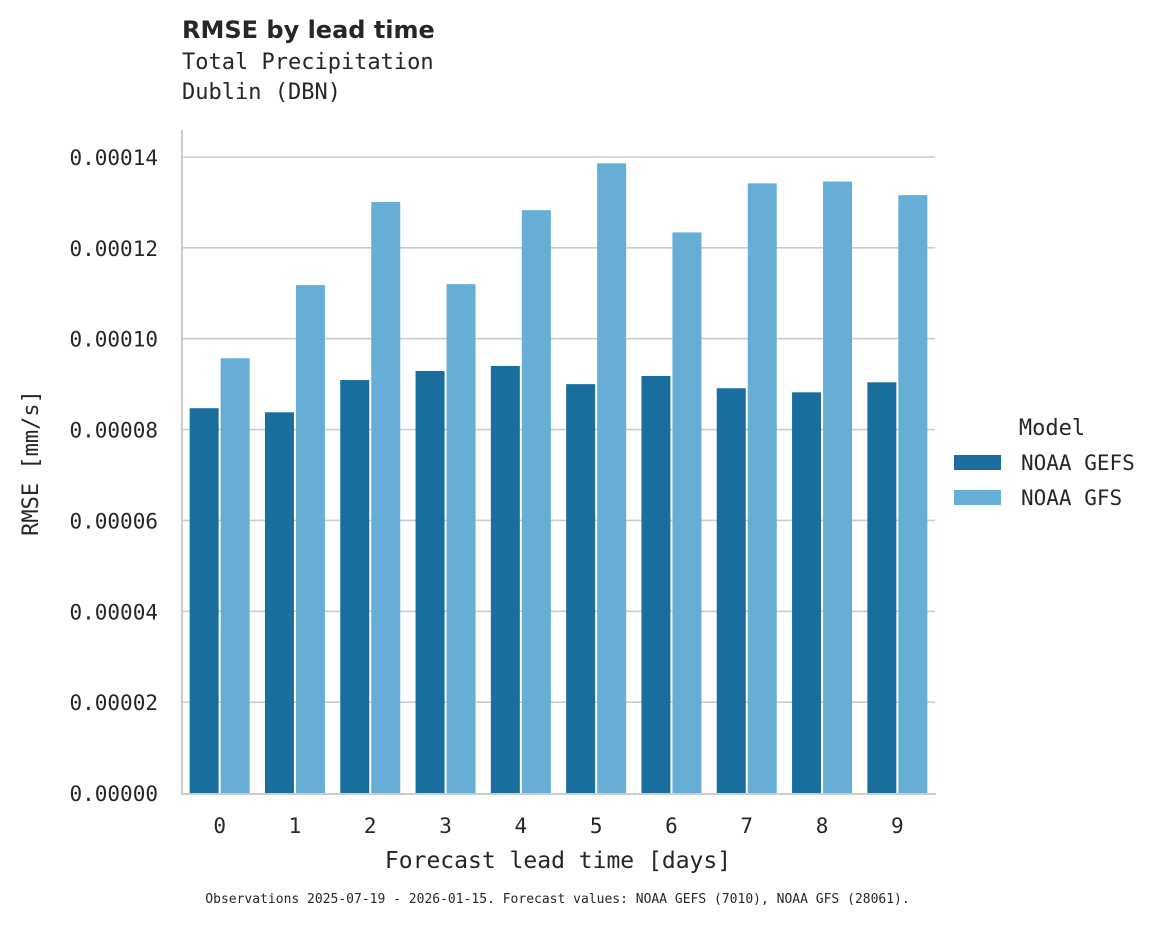 This screenshot has height=928, width=1175. Describe the element at coordinates (308, 30) in the screenshot. I see `chart-title: RMSE by lead time` at that location.